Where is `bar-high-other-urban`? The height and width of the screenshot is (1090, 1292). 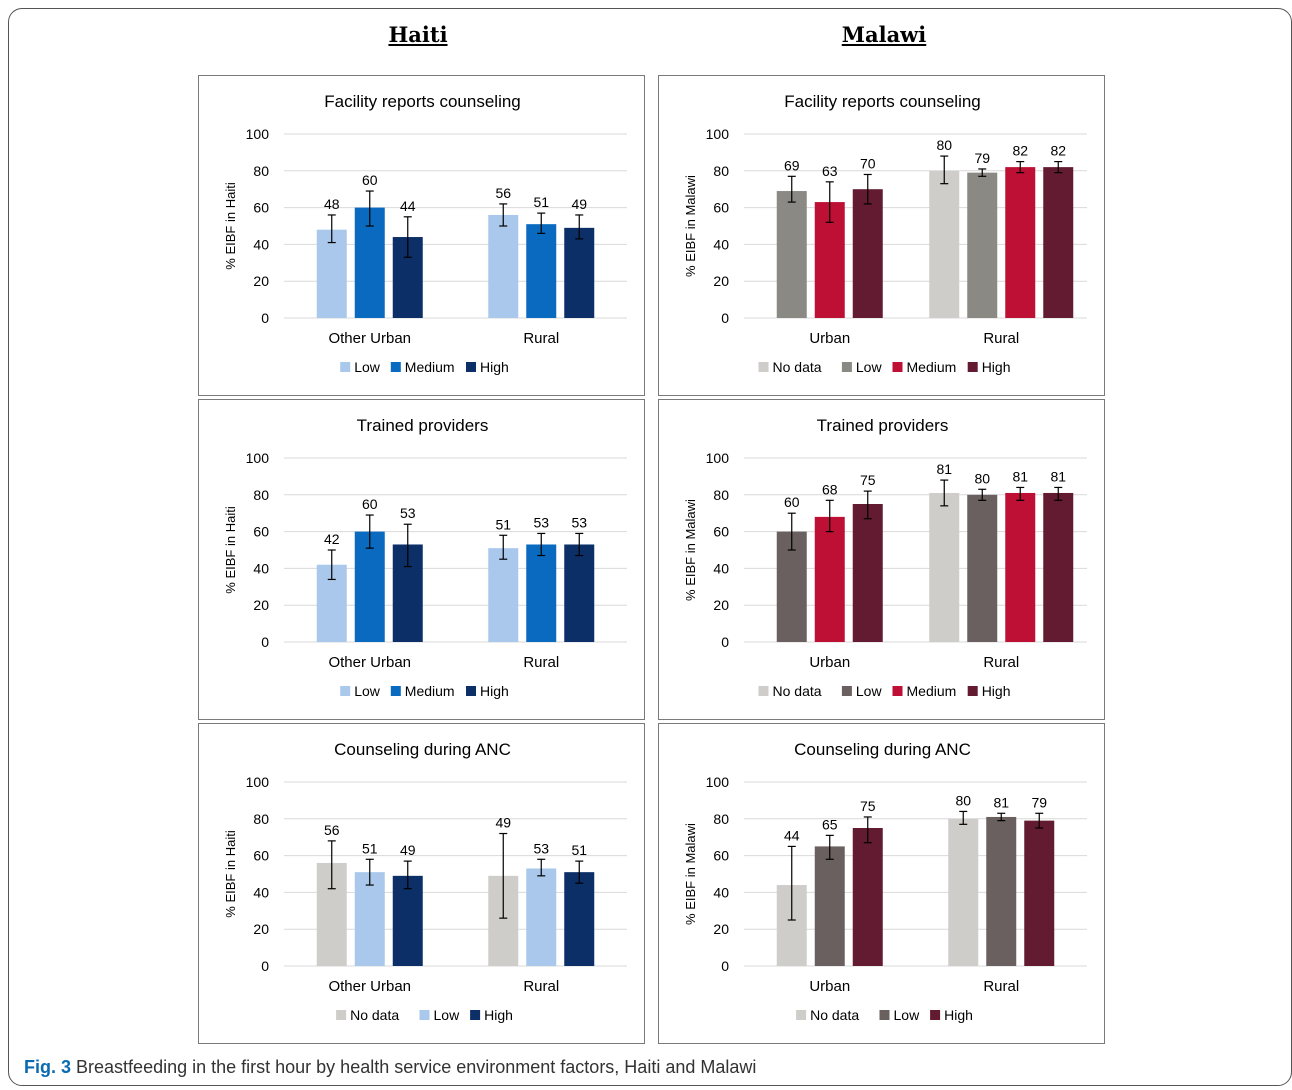 bar-high-other-urban is located at coordinates (407, 920).